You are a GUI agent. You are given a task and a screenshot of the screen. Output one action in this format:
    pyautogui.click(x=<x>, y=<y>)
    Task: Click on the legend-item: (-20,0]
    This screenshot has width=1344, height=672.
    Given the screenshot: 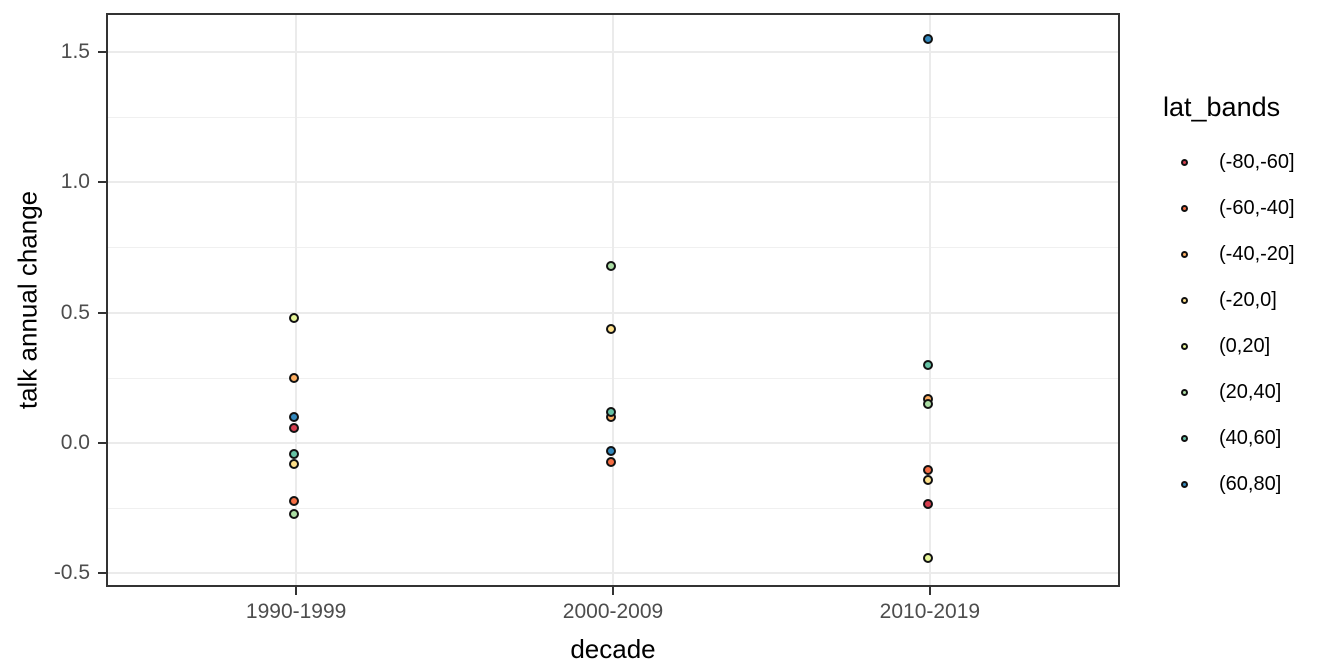 What is the action you would take?
    pyautogui.click(x=1253, y=300)
    